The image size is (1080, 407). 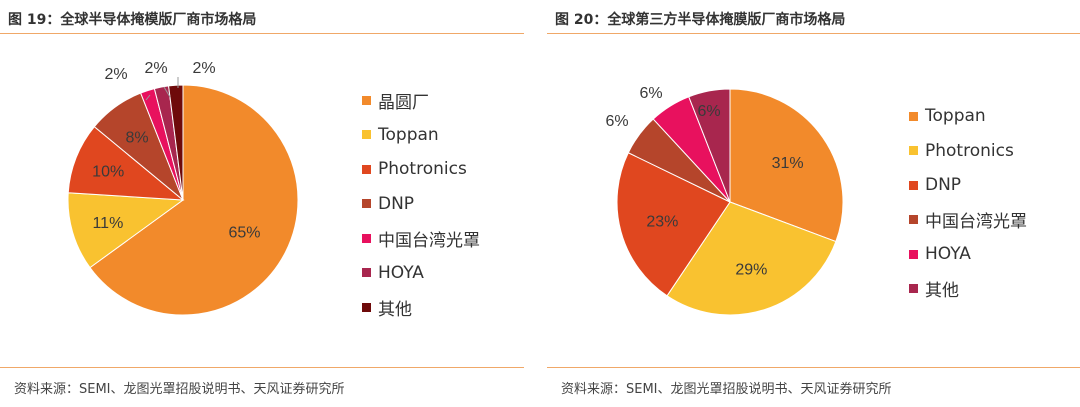 I want to click on pie-slice-label-1: 31%, so click(x=788, y=163).